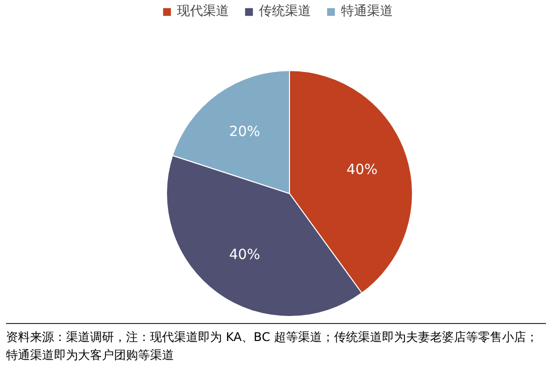  What do you see at coordinates (272, 346) in the screenshot?
I see `text: 资料来源：渠道调研，注：现代渠道即为 KA、BC 超等渠道；传统渠道即为夫妻老婆店等零售小店；特通渠道即为大客户团购等渠道` at bounding box center [272, 346].